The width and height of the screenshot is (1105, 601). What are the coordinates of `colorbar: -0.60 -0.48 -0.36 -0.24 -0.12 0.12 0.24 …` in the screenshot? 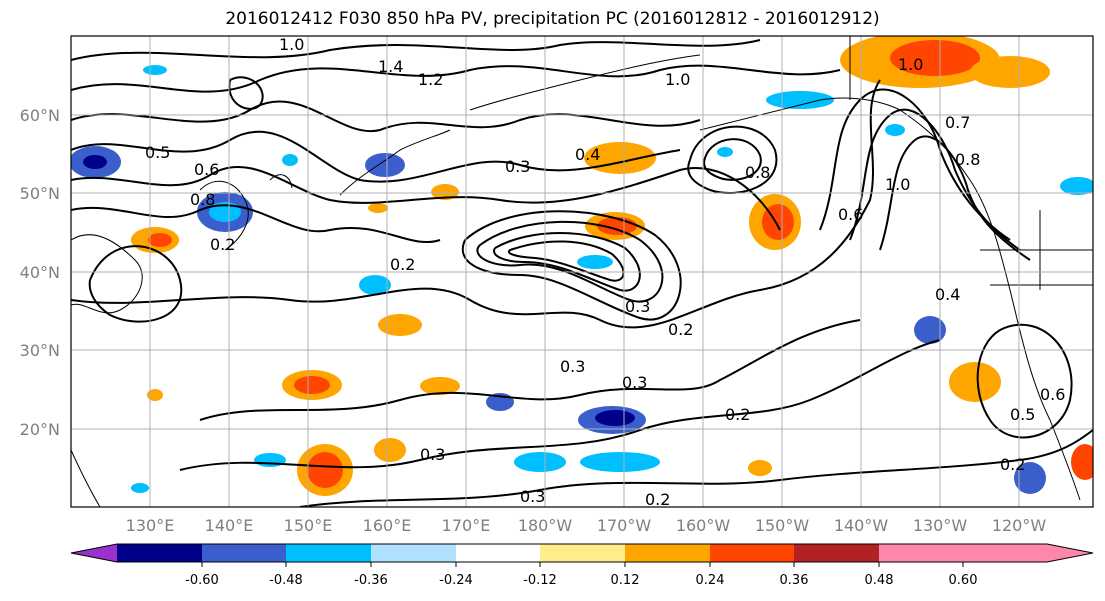 It's located at (582, 565).